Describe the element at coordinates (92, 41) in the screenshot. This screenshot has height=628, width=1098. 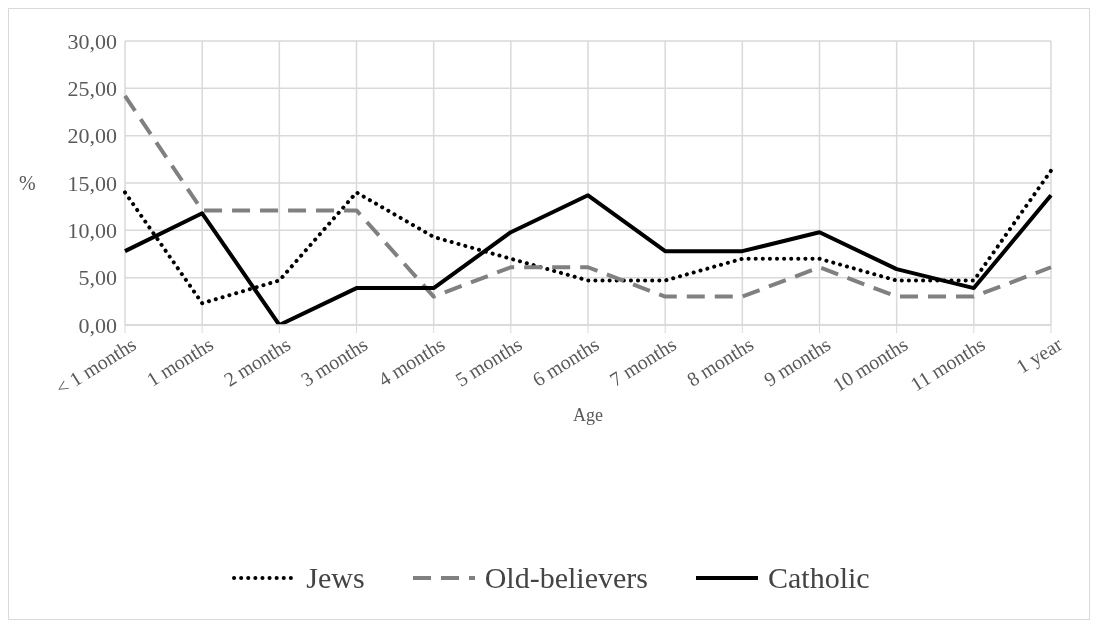
I see `y-tick-label: 30,00` at that location.